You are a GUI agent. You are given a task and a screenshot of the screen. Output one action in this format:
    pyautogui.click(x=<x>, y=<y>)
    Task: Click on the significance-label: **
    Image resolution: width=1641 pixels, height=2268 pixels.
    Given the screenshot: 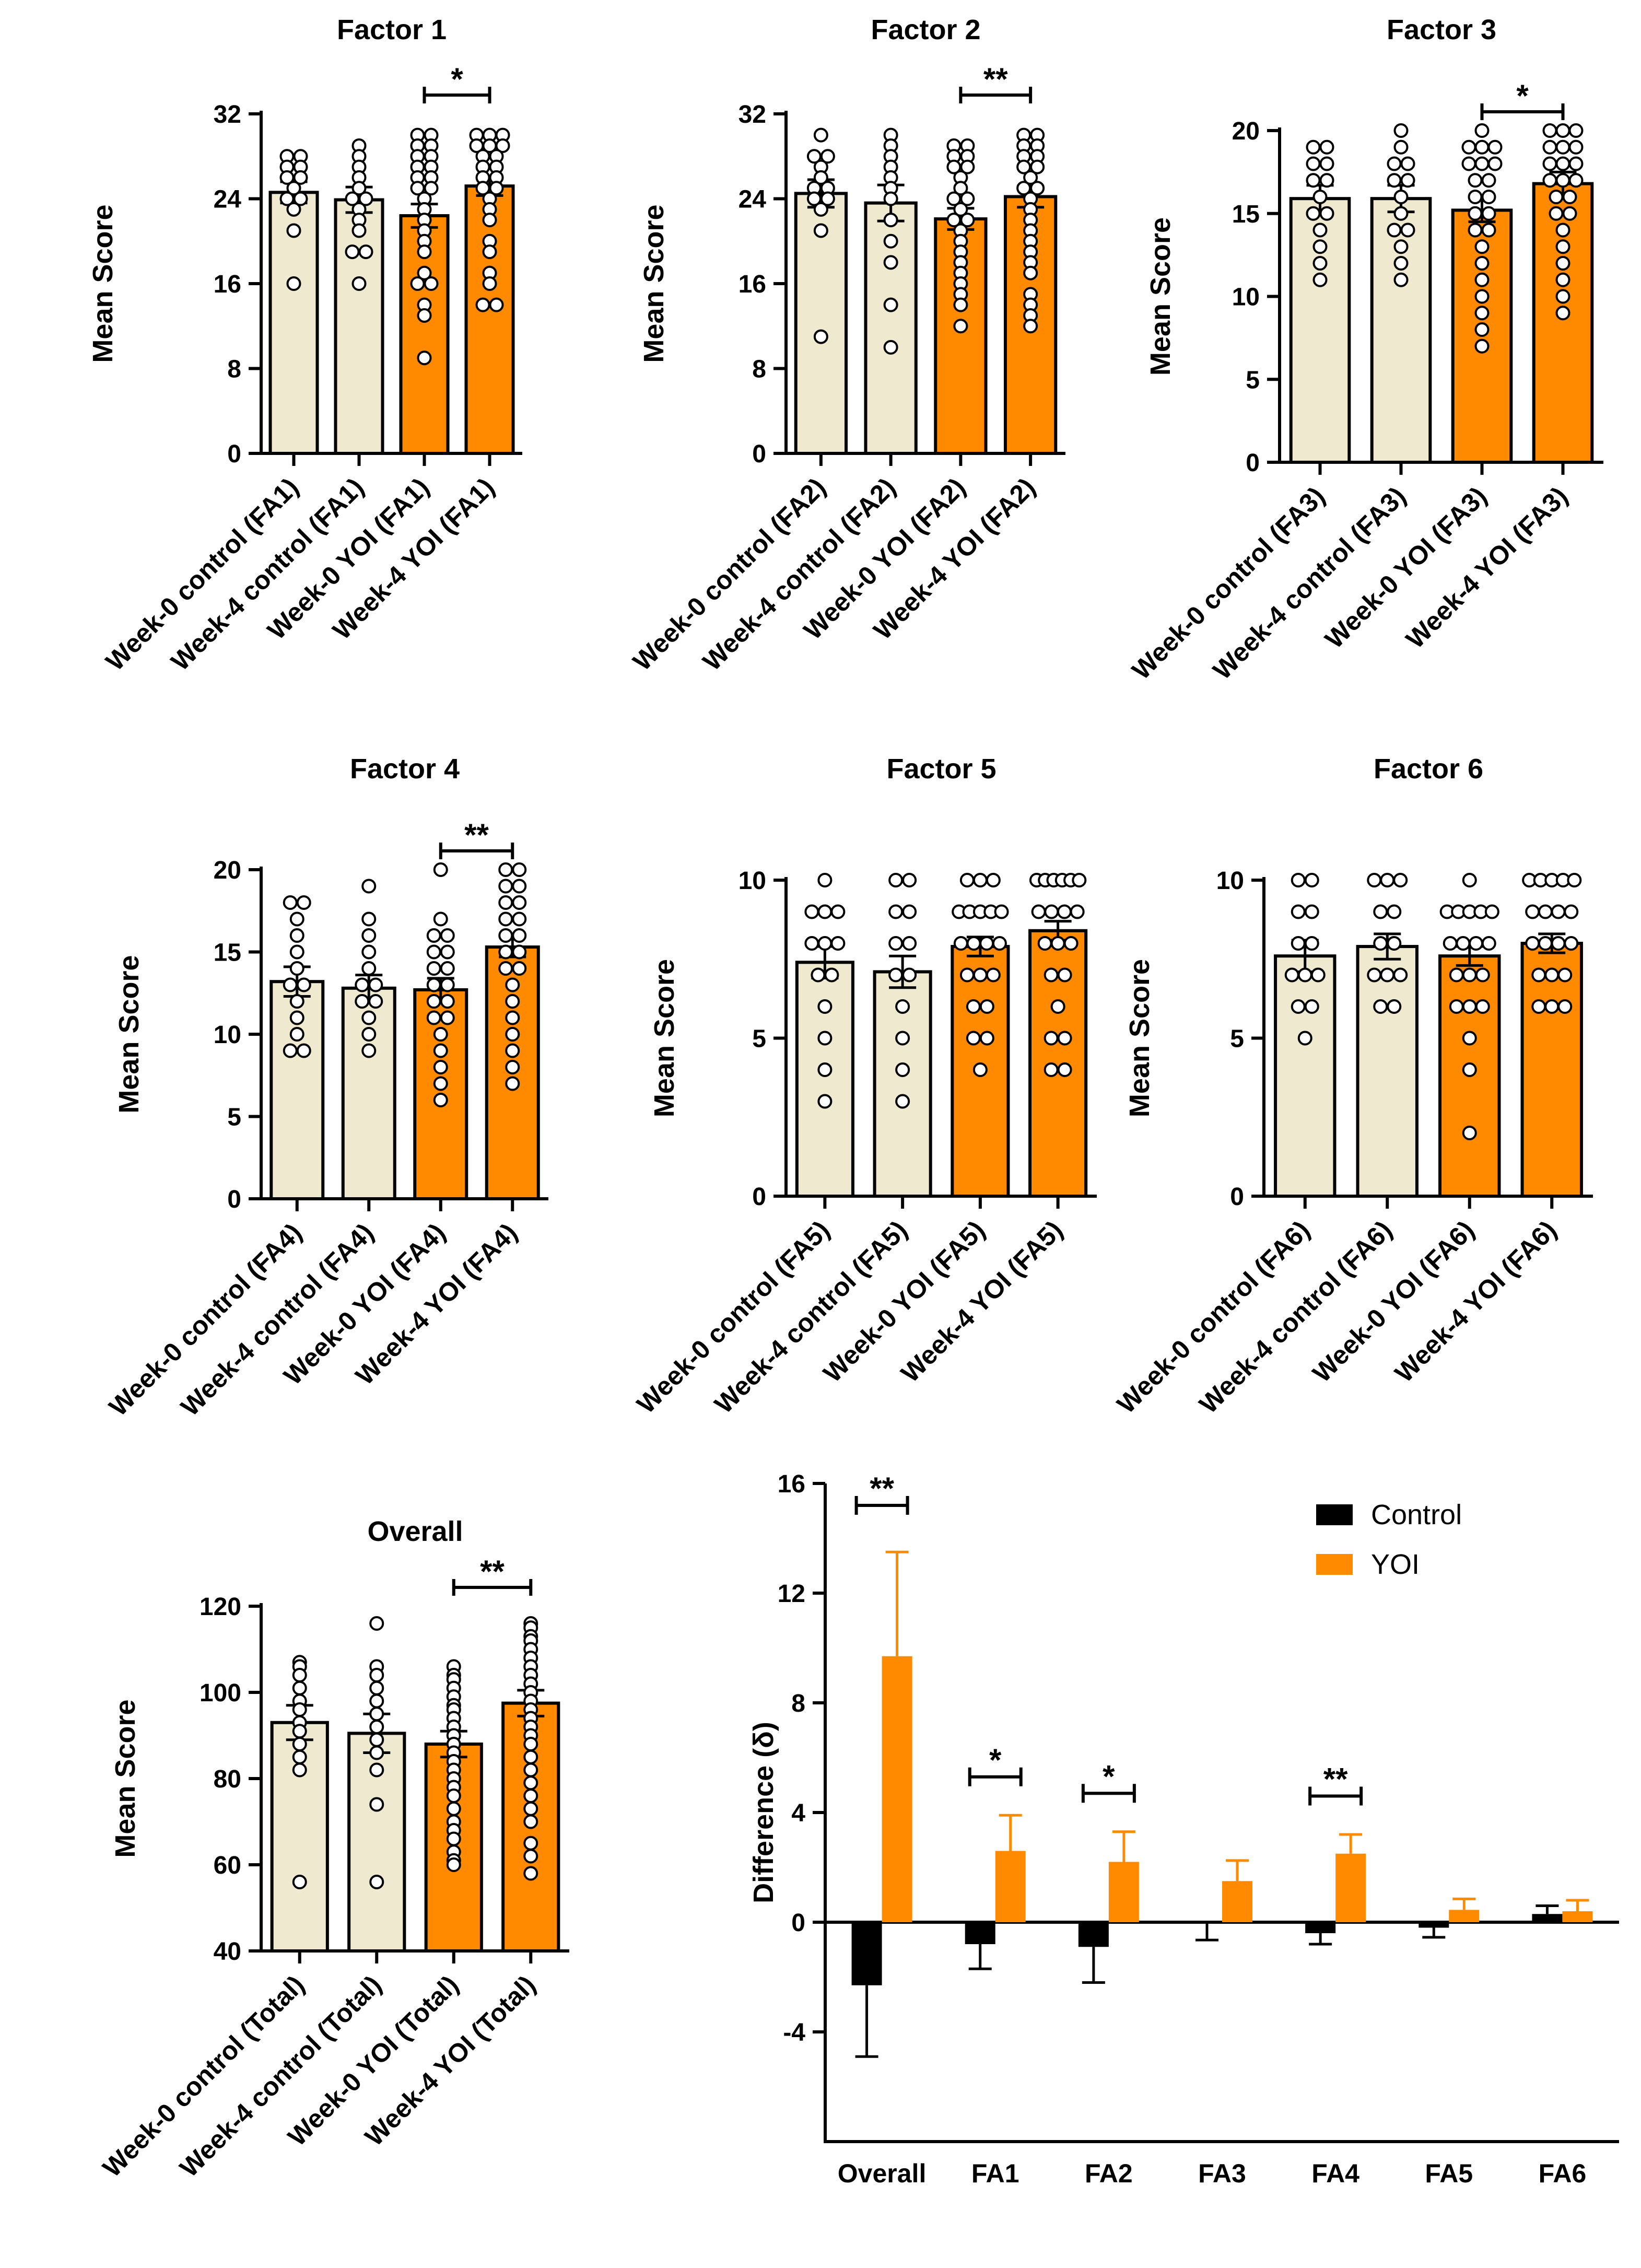 What is the action you would take?
    pyautogui.click(x=1335, y=1780)
    